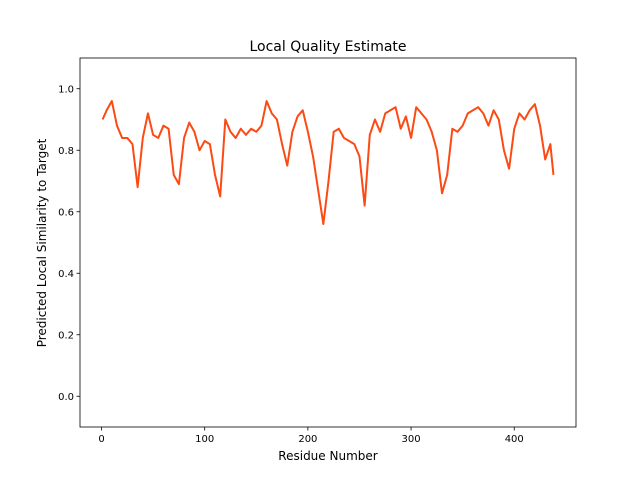 Image resolution: width=640 pixels, height=484 pixels. Describe the element at coordinates (66, 274) in the screenshot. I see `y-tick-label: 0.4` at that location.